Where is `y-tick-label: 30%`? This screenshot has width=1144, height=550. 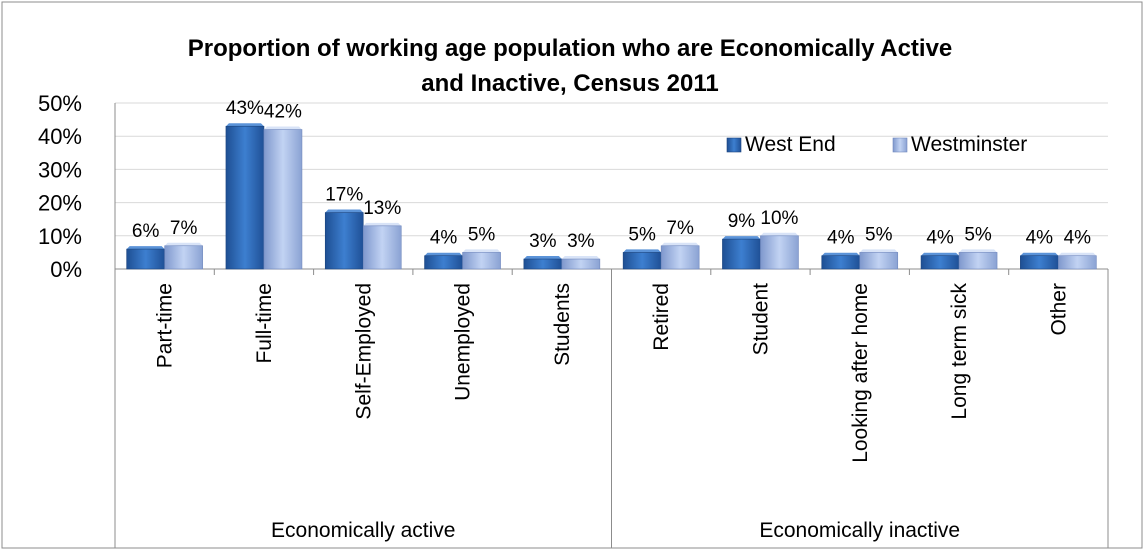 y-tick-label: 30% is located at coordinates (60, 169).